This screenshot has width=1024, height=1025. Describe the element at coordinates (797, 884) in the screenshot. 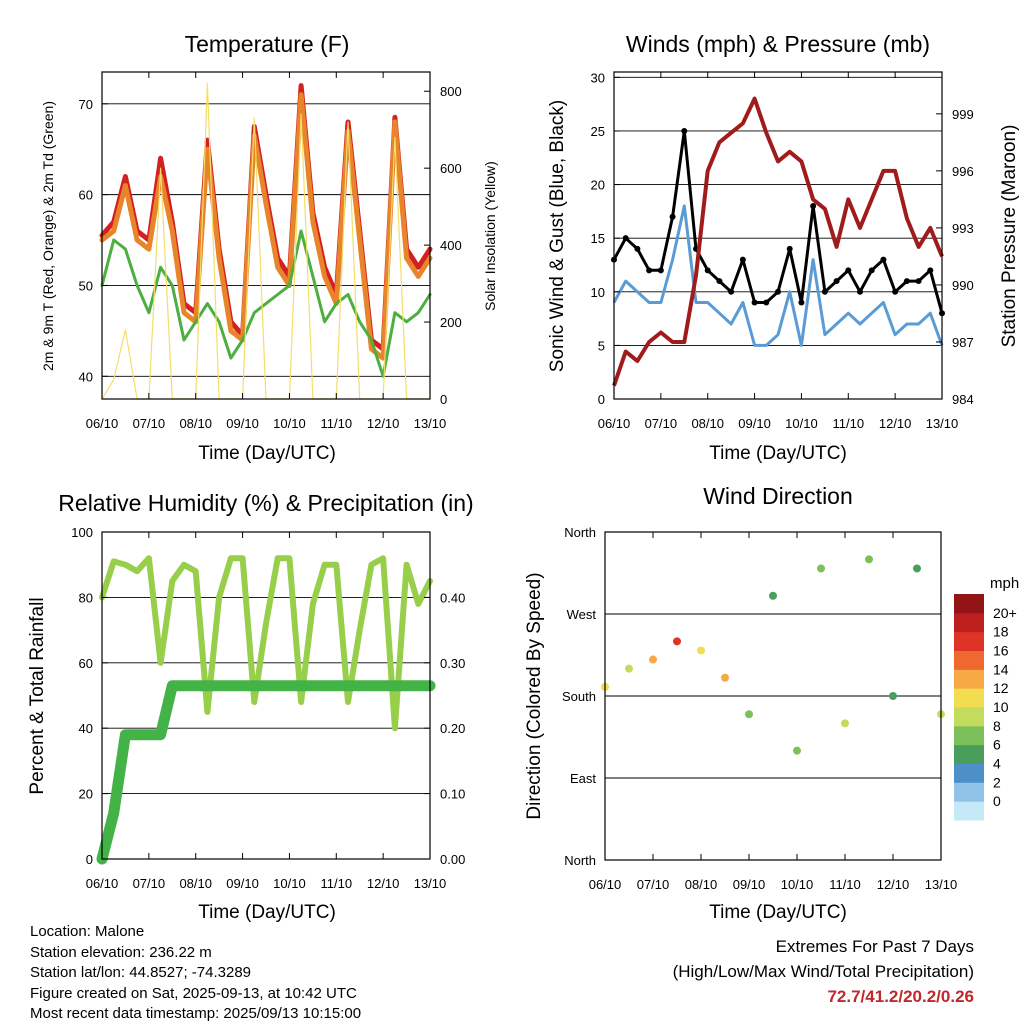

I see `wind-direction-x-tick-label: 10/10` at that location.